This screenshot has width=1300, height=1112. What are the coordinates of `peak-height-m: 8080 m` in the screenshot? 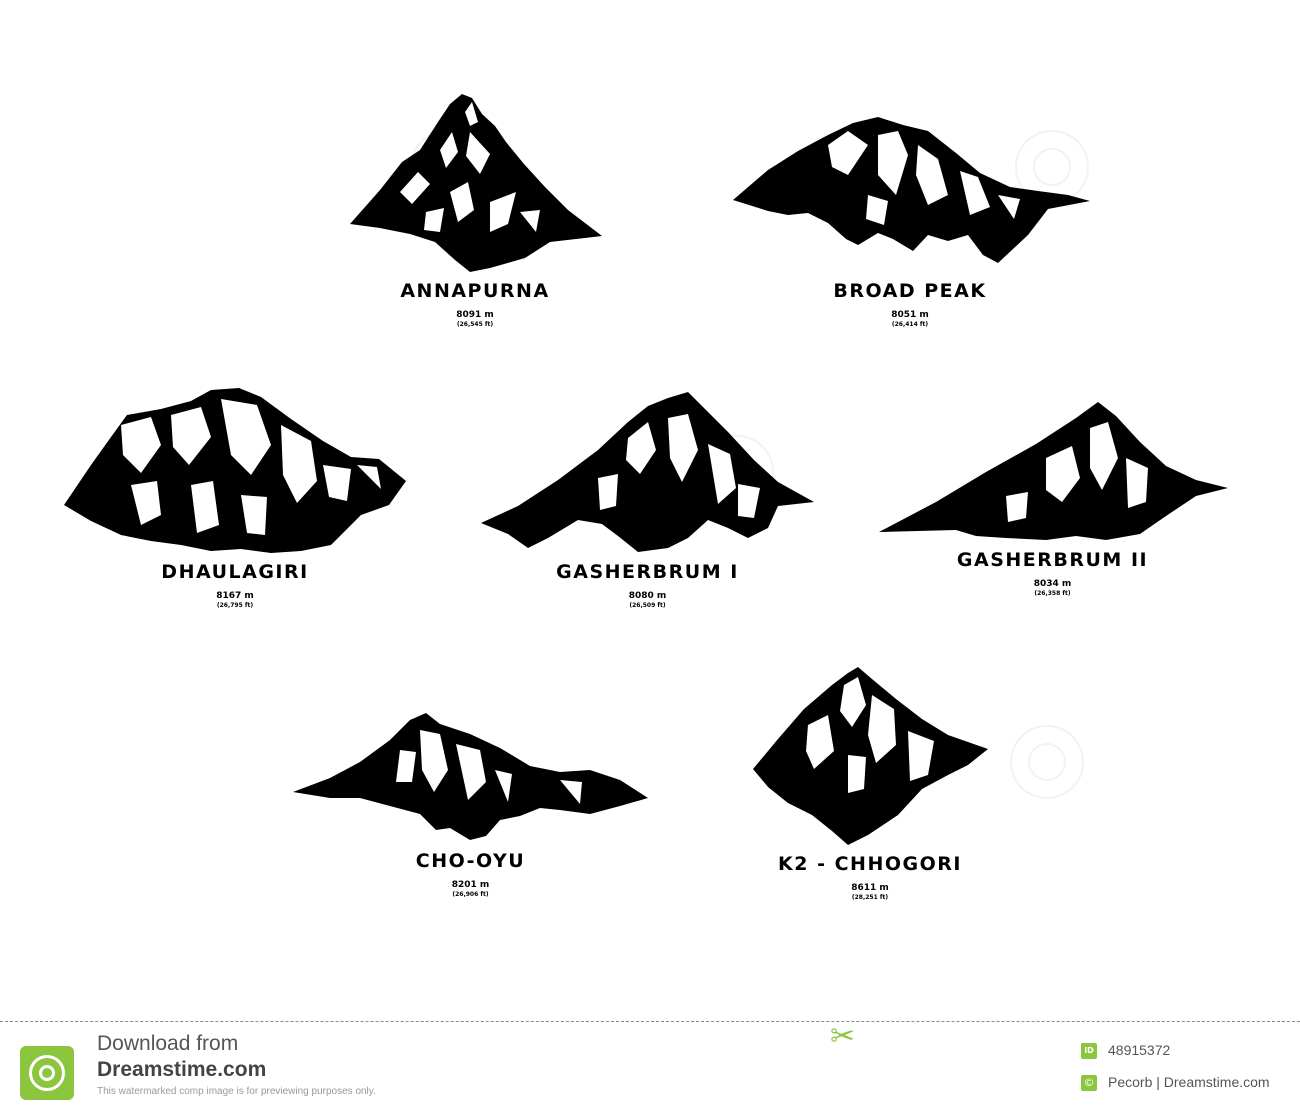 It's located at (647, 596).